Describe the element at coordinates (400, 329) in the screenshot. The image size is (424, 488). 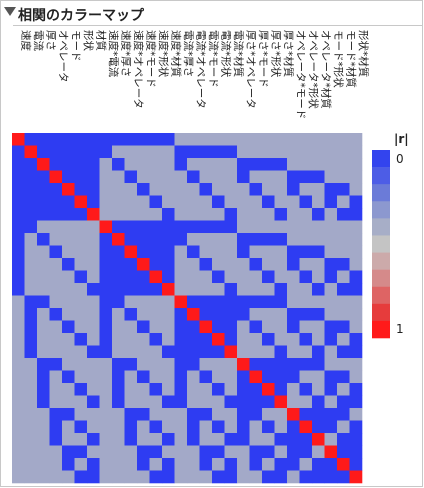
I see `legend-max-label: 1` at that location.